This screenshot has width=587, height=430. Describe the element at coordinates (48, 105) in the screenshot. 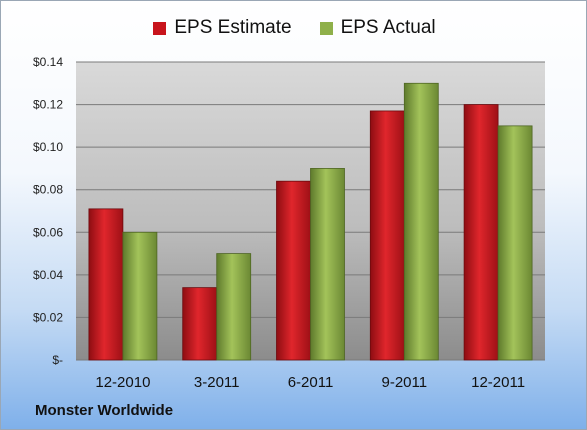

I see `y-tick-label: $0.12` at that location.